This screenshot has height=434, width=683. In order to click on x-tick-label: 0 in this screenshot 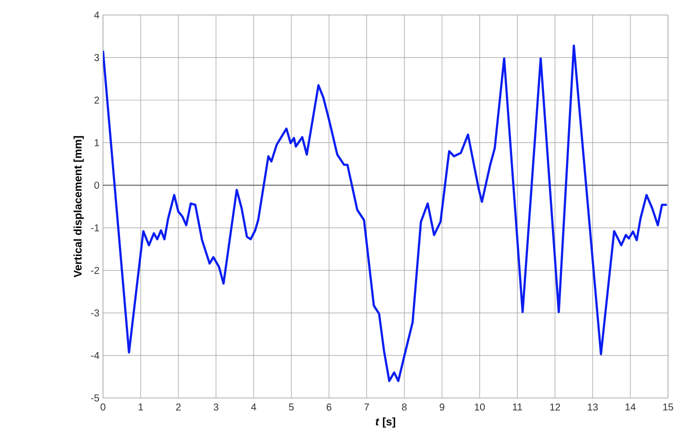, I will do `click(103, 407)`.